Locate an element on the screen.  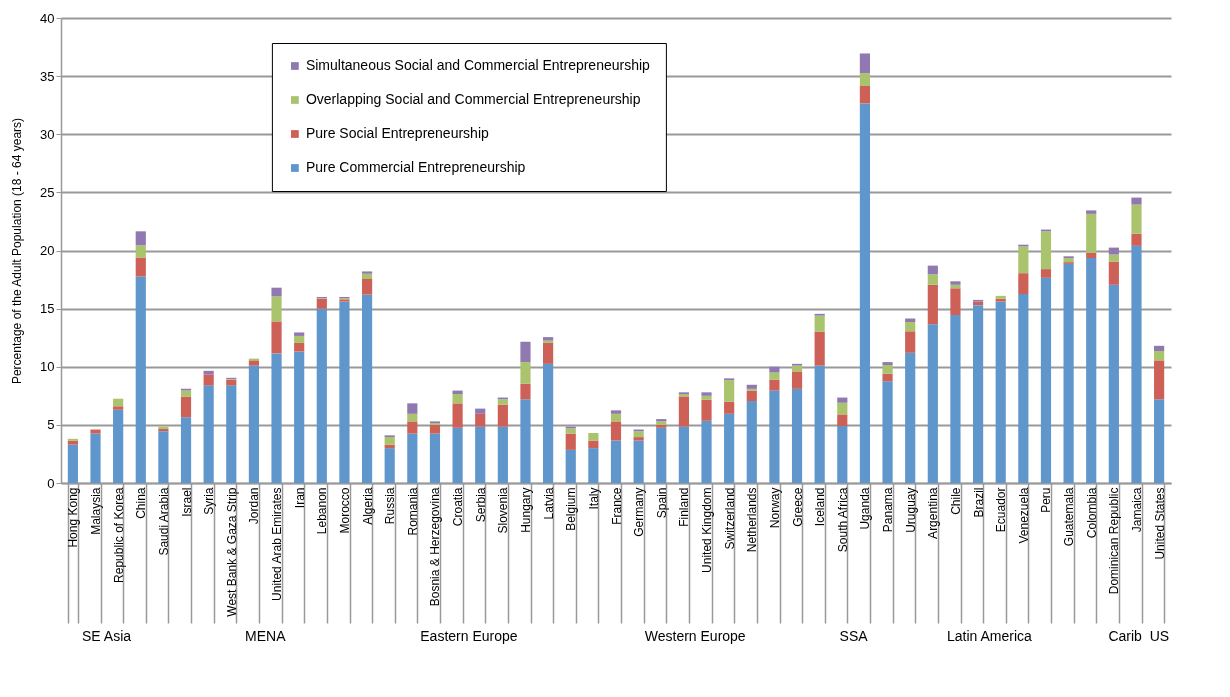
x-tick-label: Hong Kong is located at coordinates (73, 517).